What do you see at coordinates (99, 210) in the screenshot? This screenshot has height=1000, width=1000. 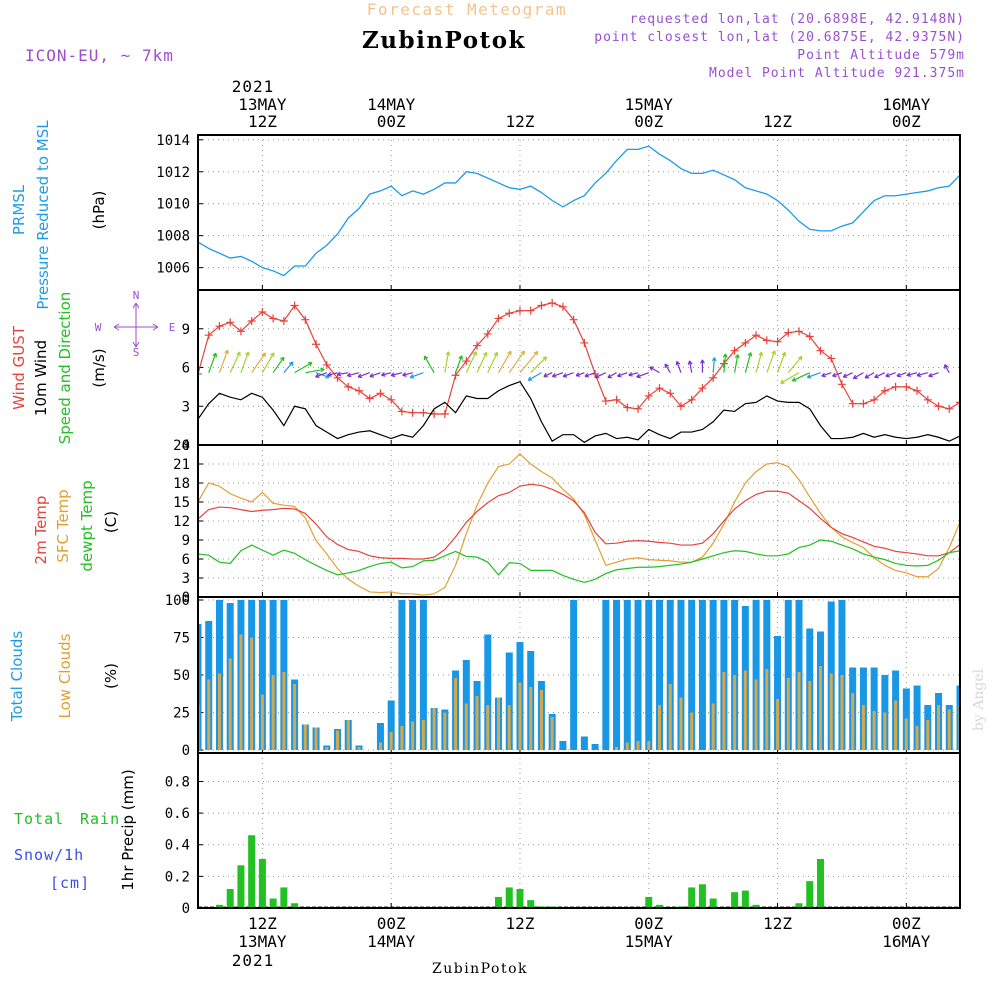 I see `pressure-unit-label: (hPa)` at bounding box center [99, 210].